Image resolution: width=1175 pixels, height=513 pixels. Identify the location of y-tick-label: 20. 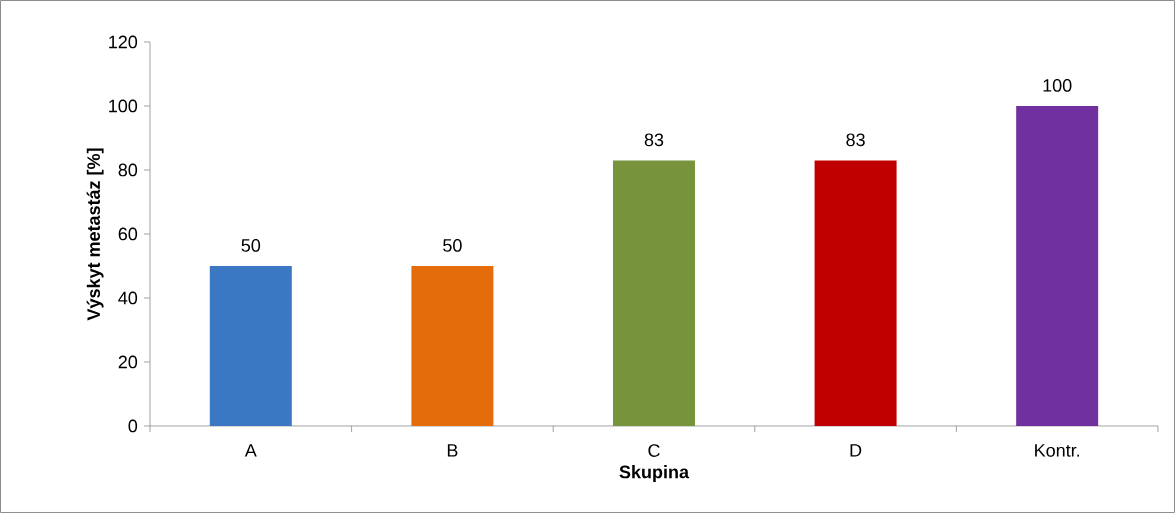
(128, 362).